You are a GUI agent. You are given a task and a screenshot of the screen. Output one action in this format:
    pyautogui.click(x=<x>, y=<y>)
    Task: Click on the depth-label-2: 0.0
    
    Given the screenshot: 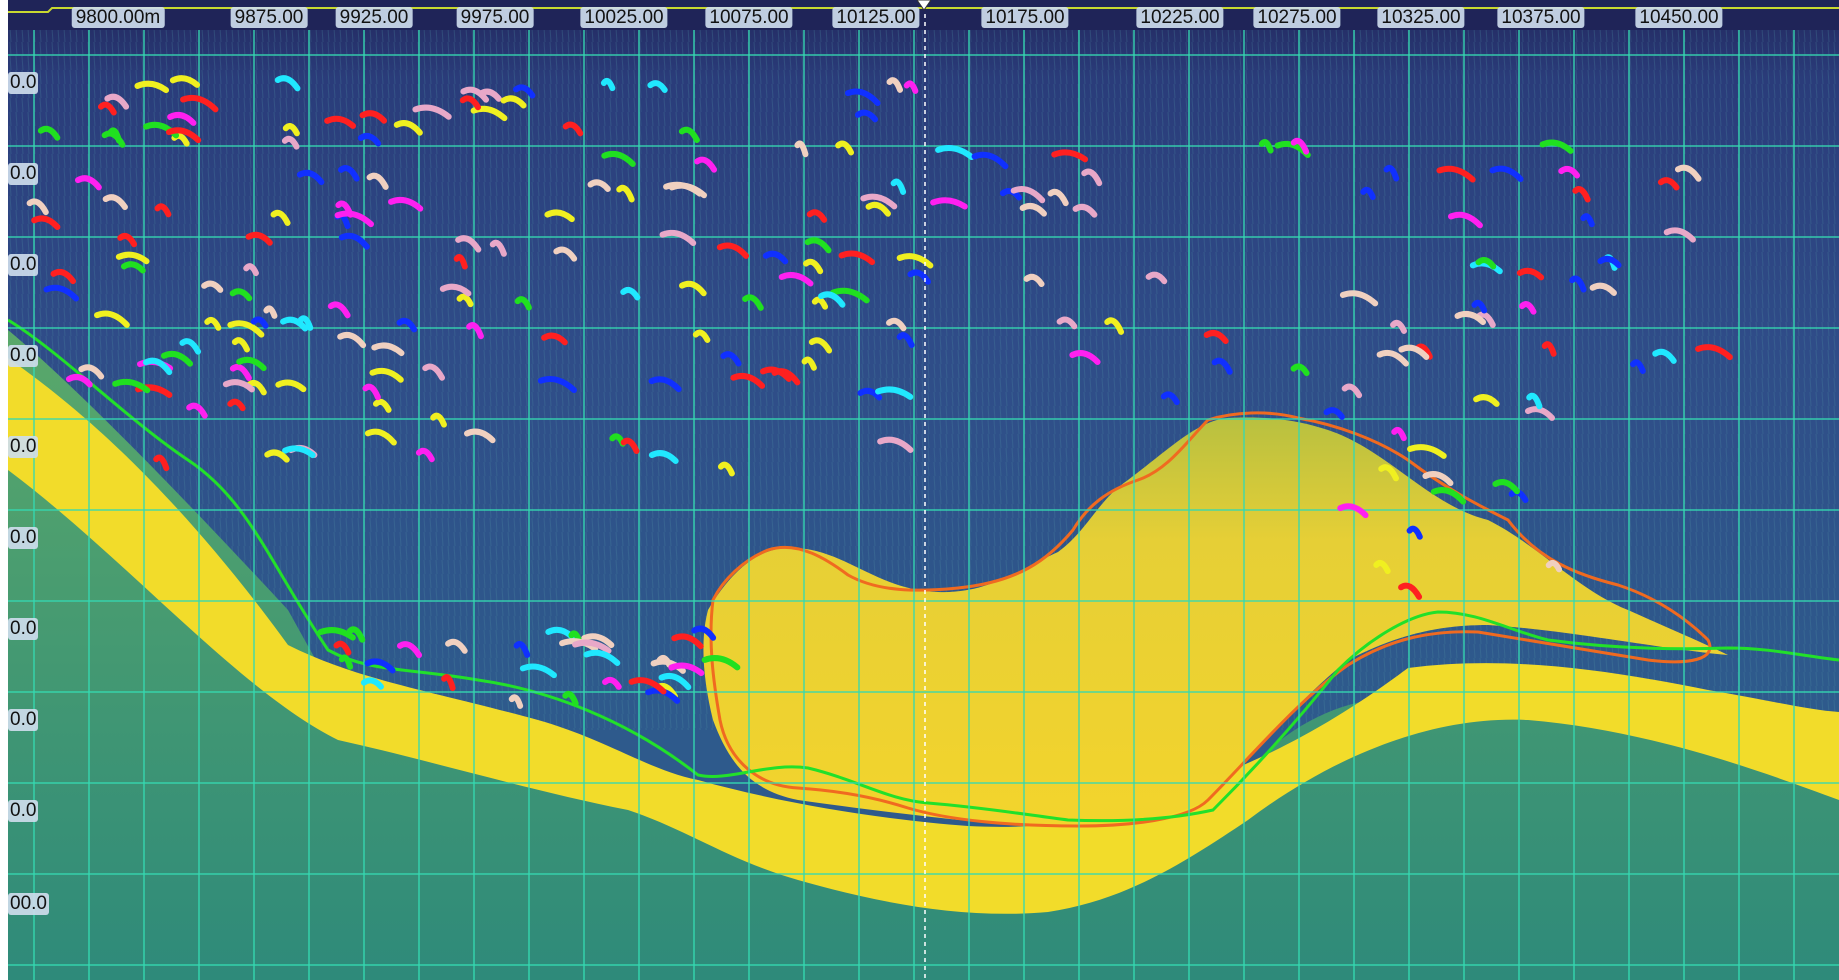 What is the action you would take?
    pyautogui.click(x=23, y=174)
    